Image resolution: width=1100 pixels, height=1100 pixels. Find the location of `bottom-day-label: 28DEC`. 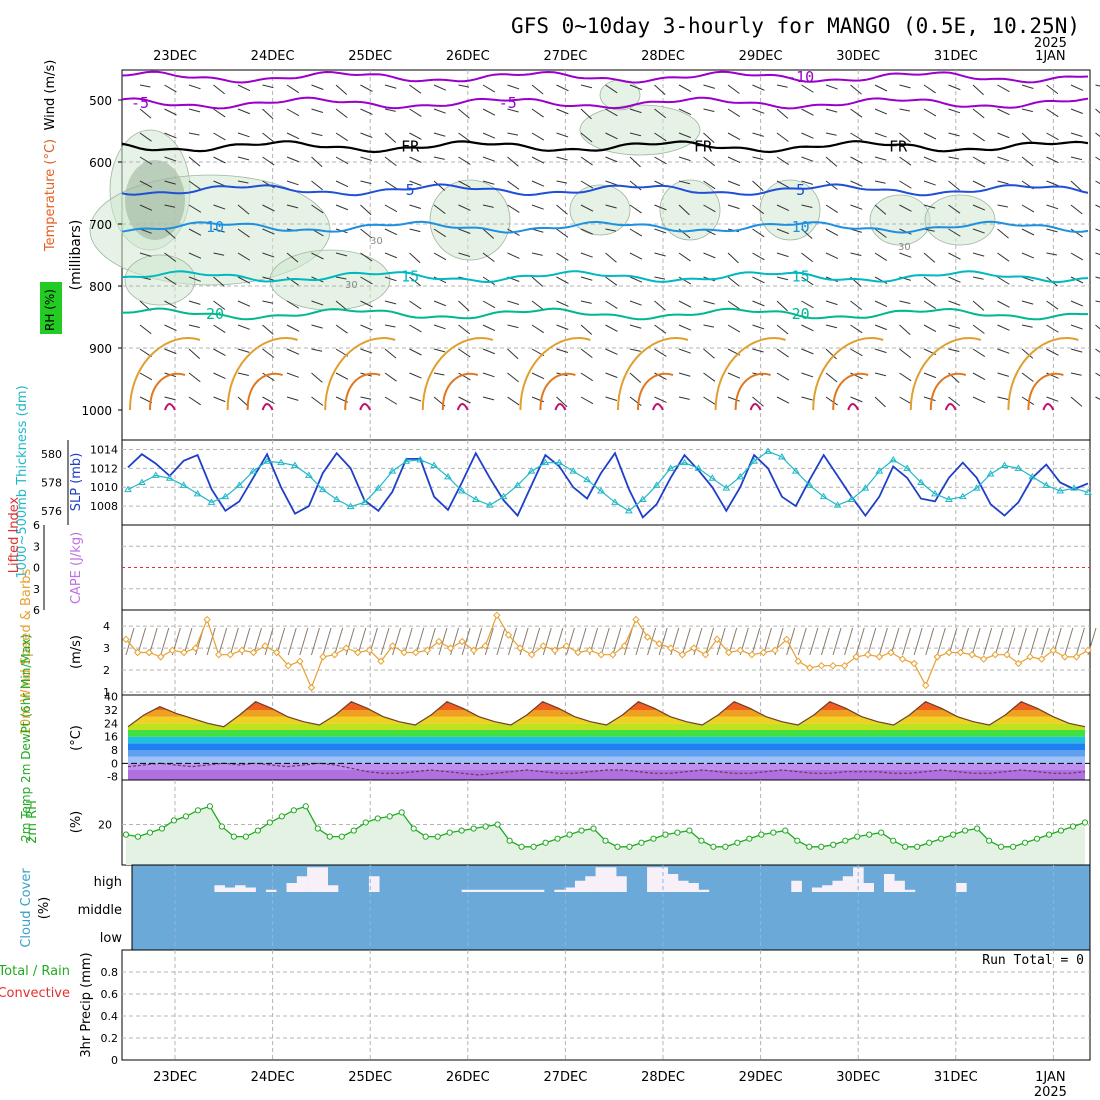

bottom-day-label: 28DEC is located at coordinates (663, 1077).